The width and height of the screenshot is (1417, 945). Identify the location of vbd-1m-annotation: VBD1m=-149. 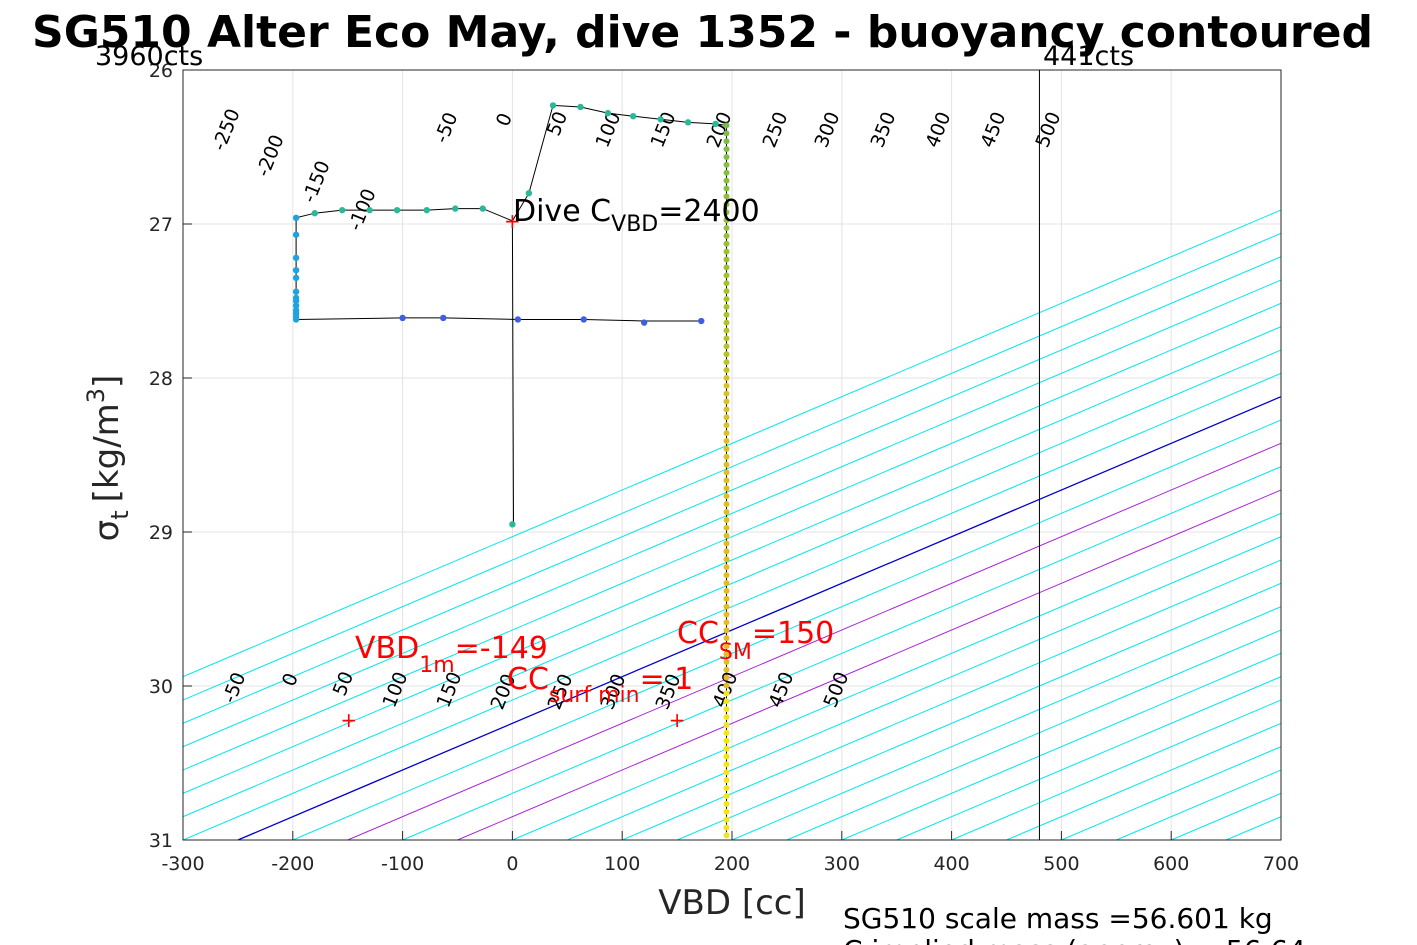
(451, 654).